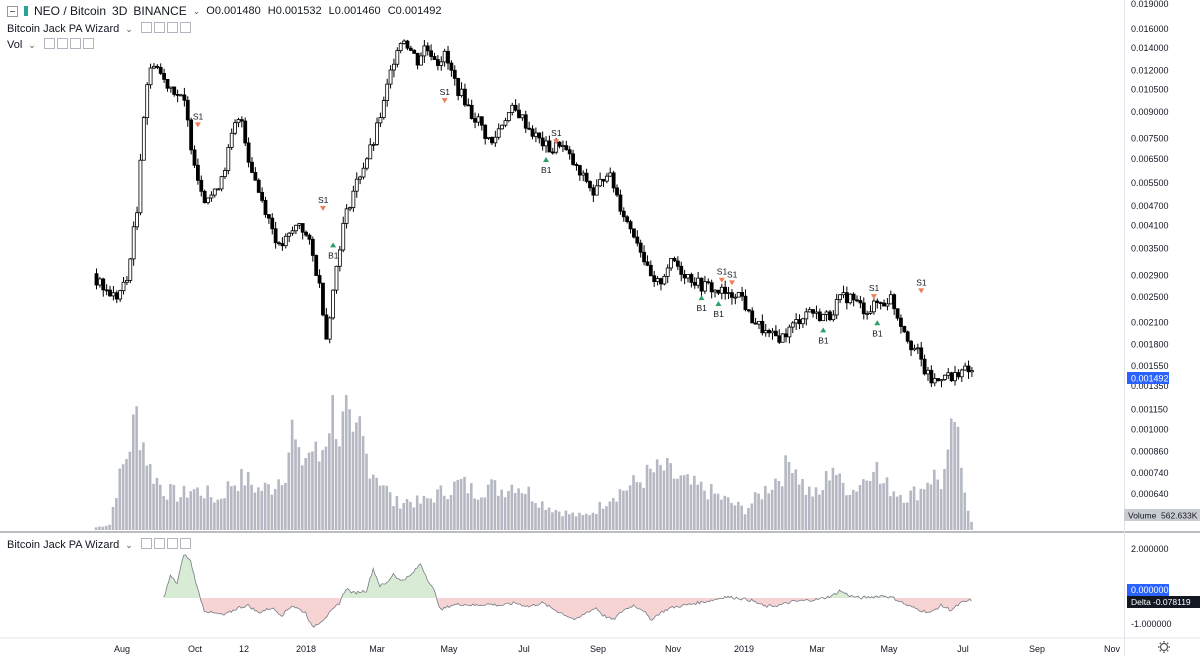 Image resolution: width=1200 pixels, height=656 pixels. I want to click on buy-marker, so click(823, 330).